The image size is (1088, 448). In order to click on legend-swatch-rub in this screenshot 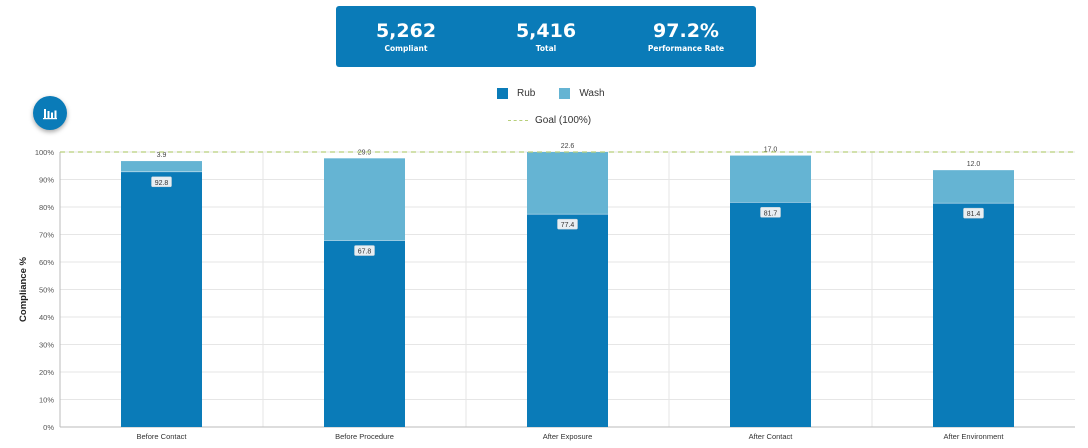, I will do `click(502, 93)`.